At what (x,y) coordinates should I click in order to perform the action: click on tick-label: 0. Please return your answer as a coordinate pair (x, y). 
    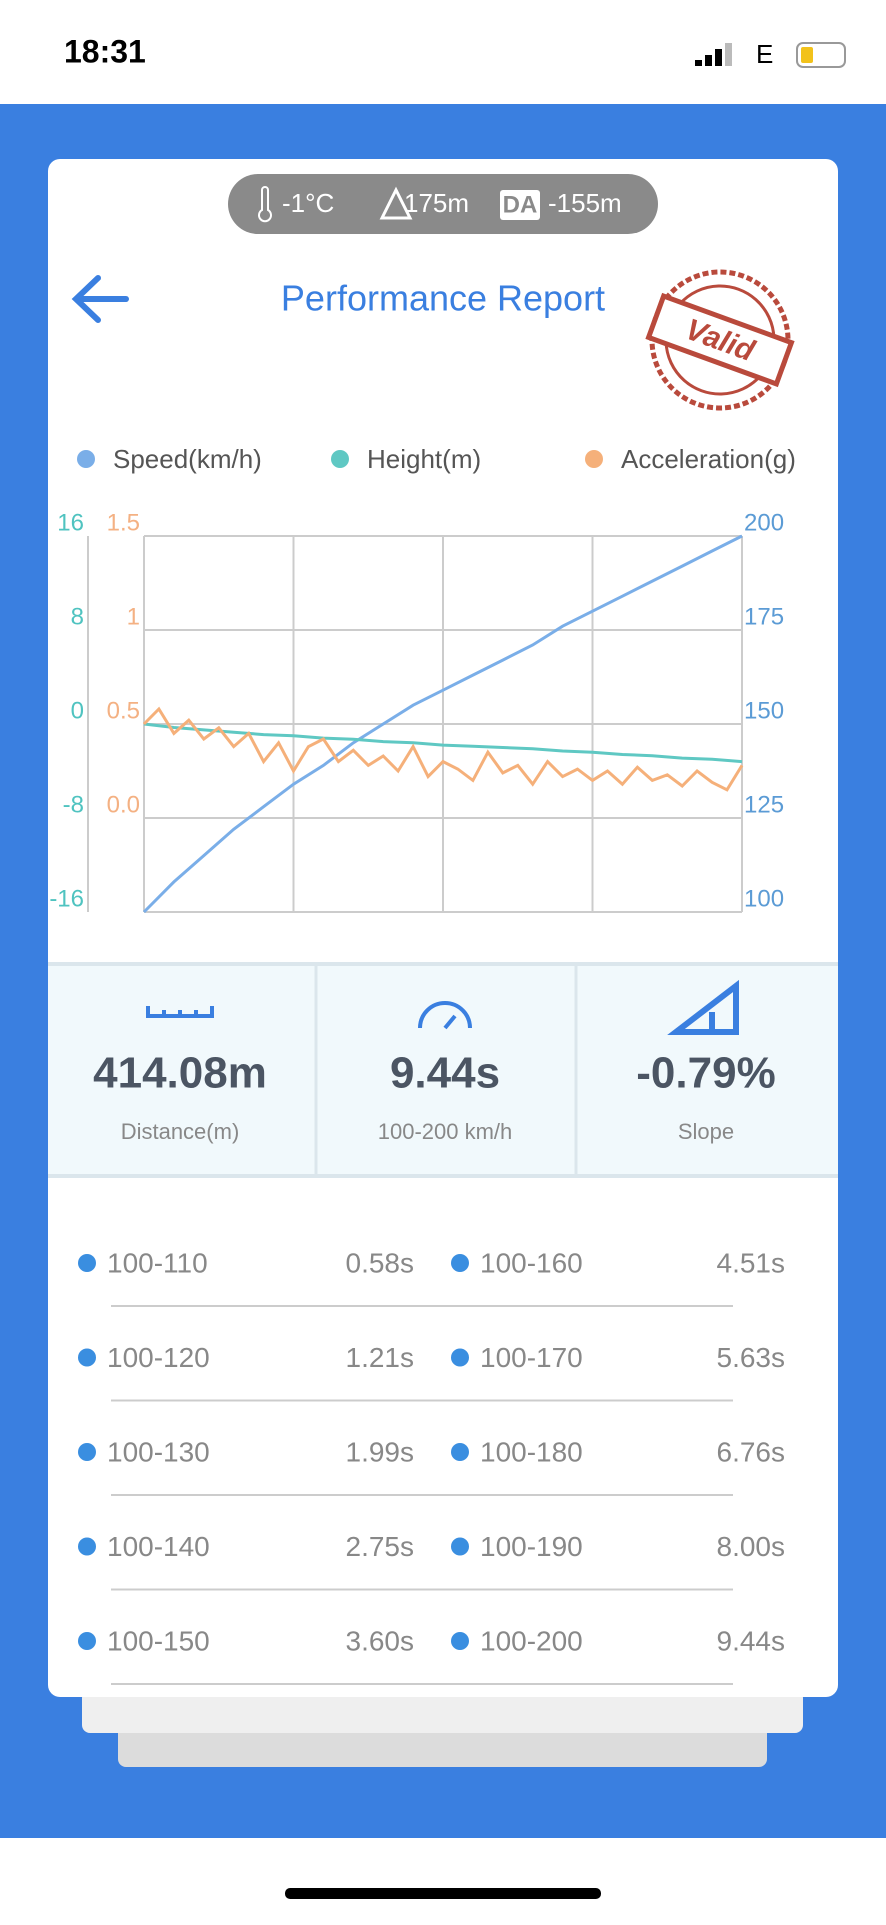
    Looking at the image, I should click on (77, 710).